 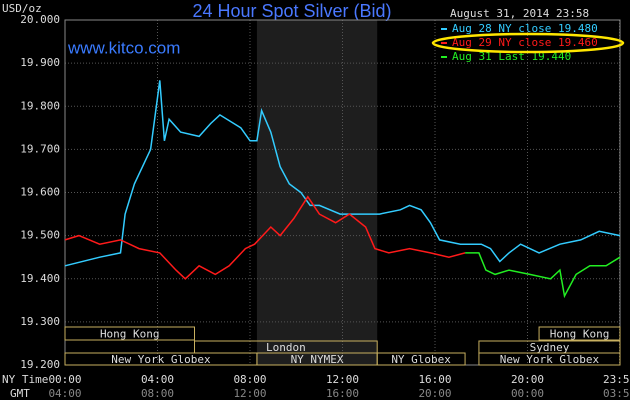 What do you see at coordinates (519, 13) in the screenshot?
I see `date-label: August 31, 2014 23:58` at bounding box center [519, 13].